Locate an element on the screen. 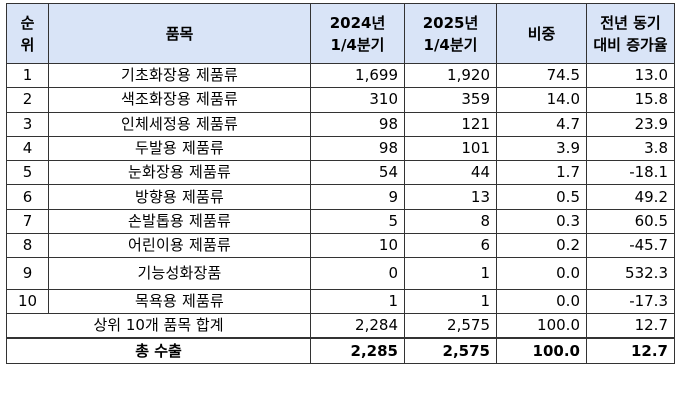 This screenshot has width=680, height=403. subtotal-2024: 2,284 is located at coordinates (357, 326).